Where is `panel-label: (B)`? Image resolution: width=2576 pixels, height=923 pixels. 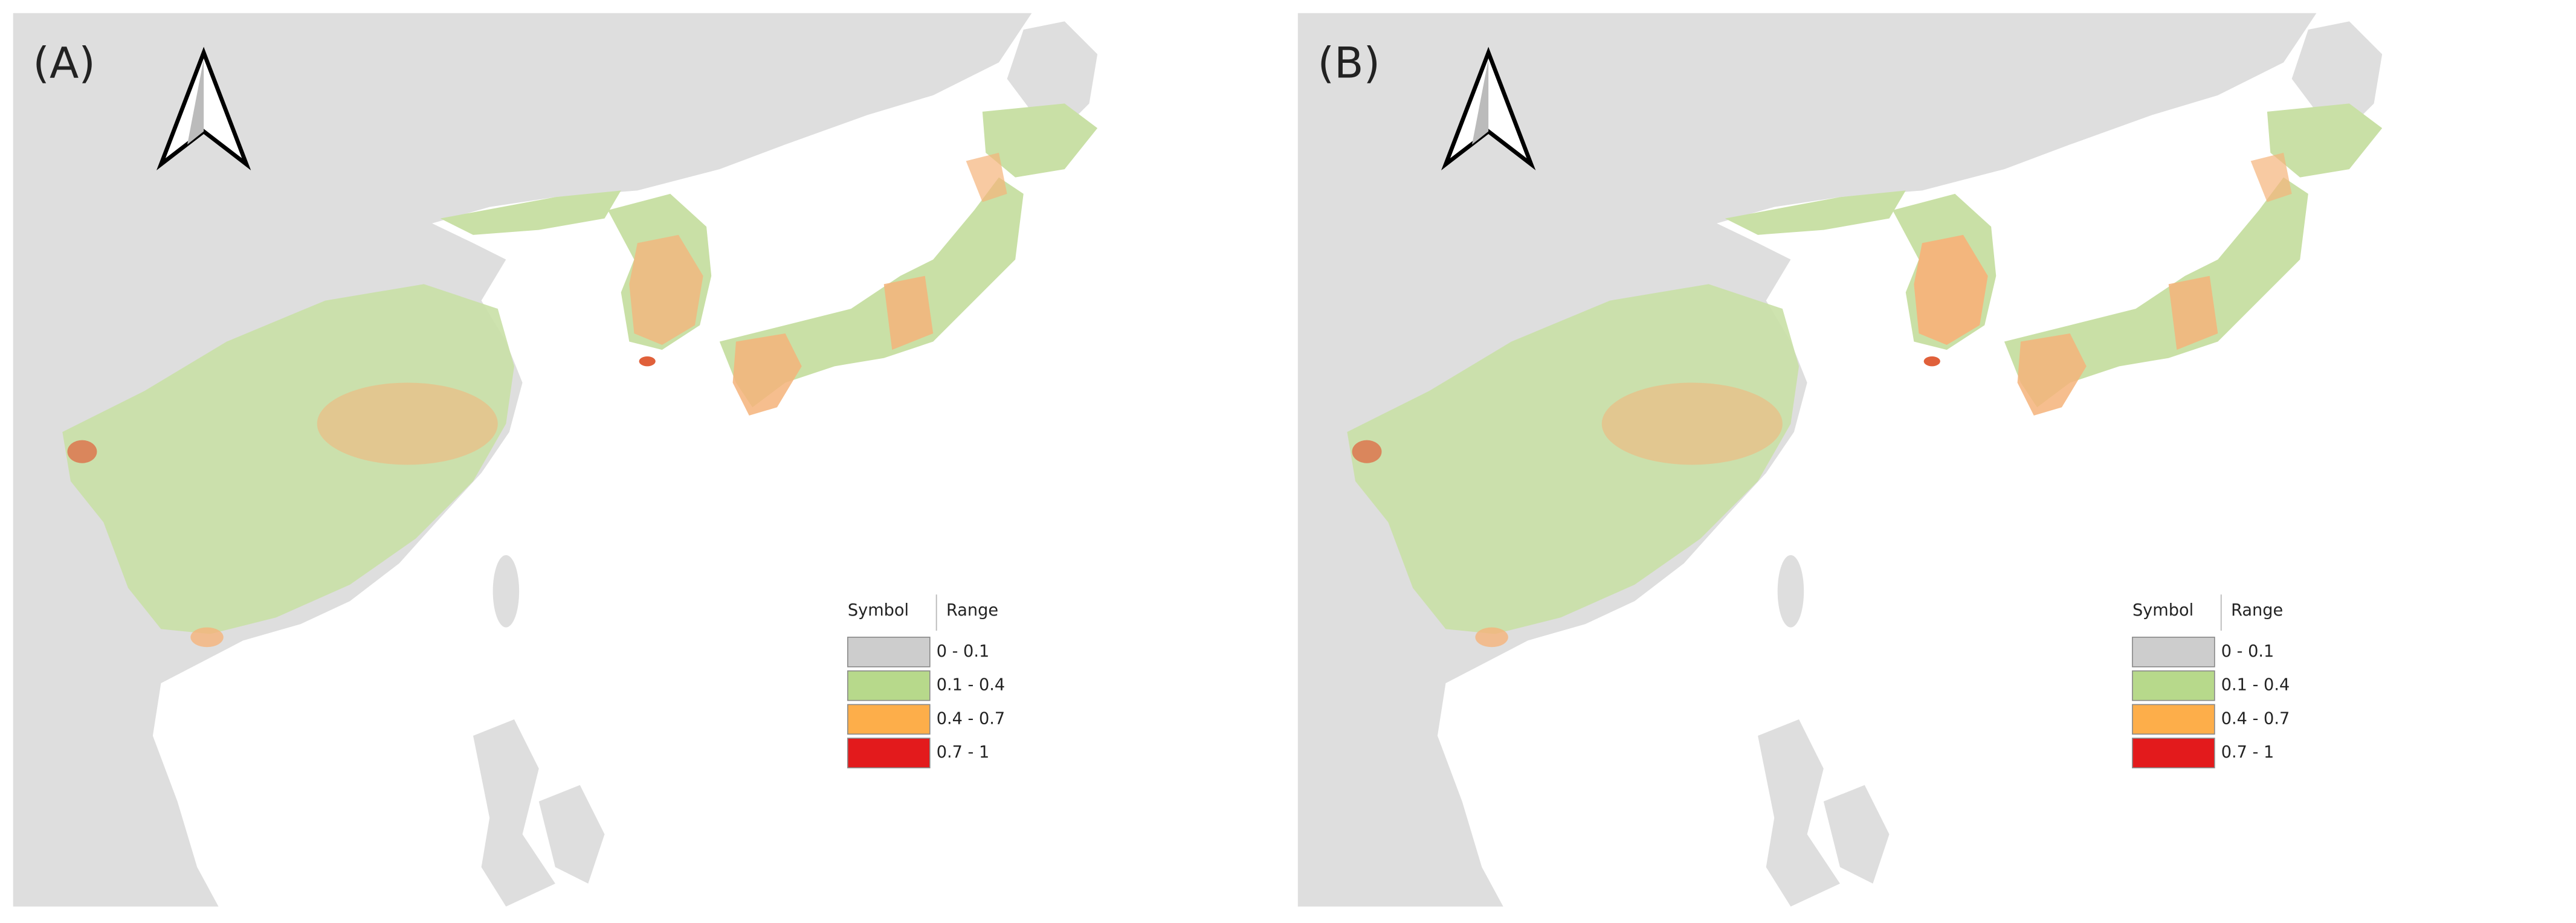
panel-label: (B) is located at coordinates (1348, 62).